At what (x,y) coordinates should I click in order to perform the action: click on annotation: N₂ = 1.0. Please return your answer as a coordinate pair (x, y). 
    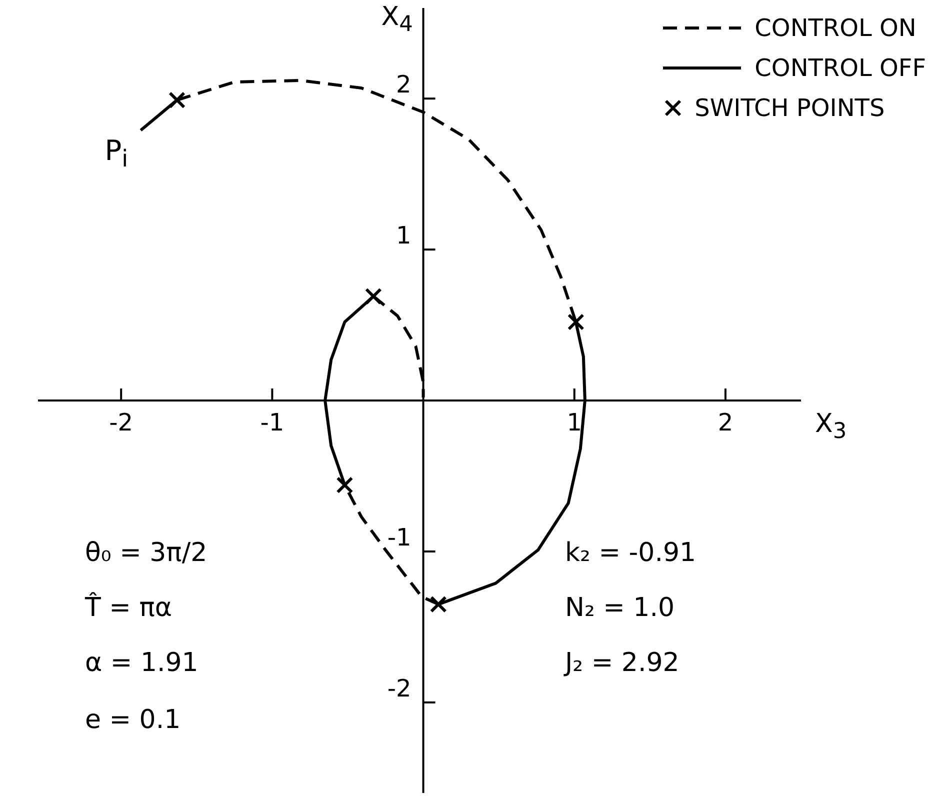
    Looking at the image, I should click on (620, 608).